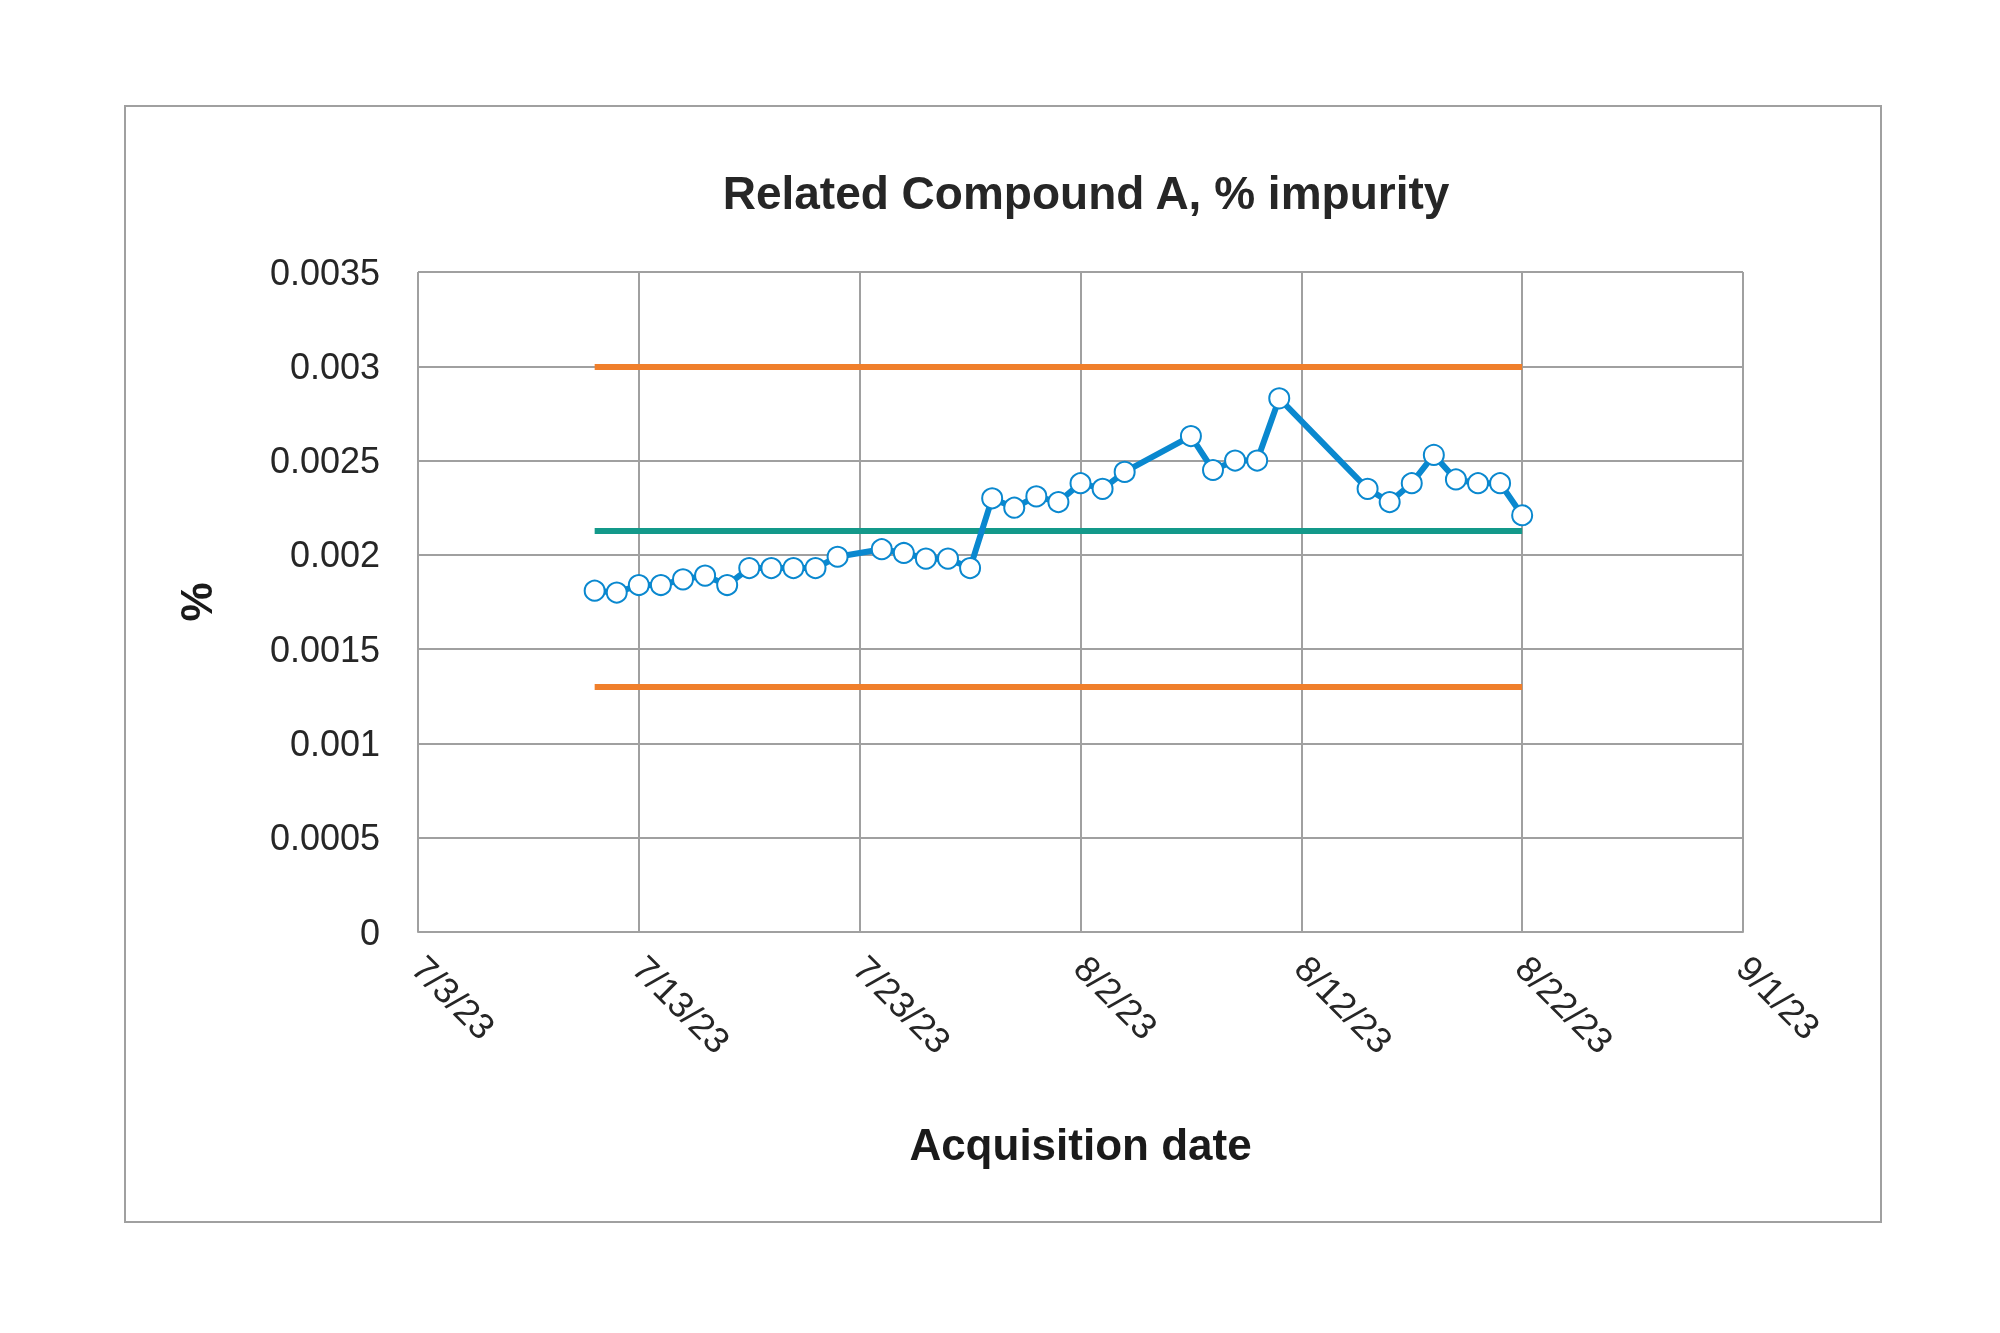 The image size is (2000, 1333). Describe the element at coordinates (1086, 193) in the screenshot. I see `chart-title: Related Compound A, % impurity` at that location.